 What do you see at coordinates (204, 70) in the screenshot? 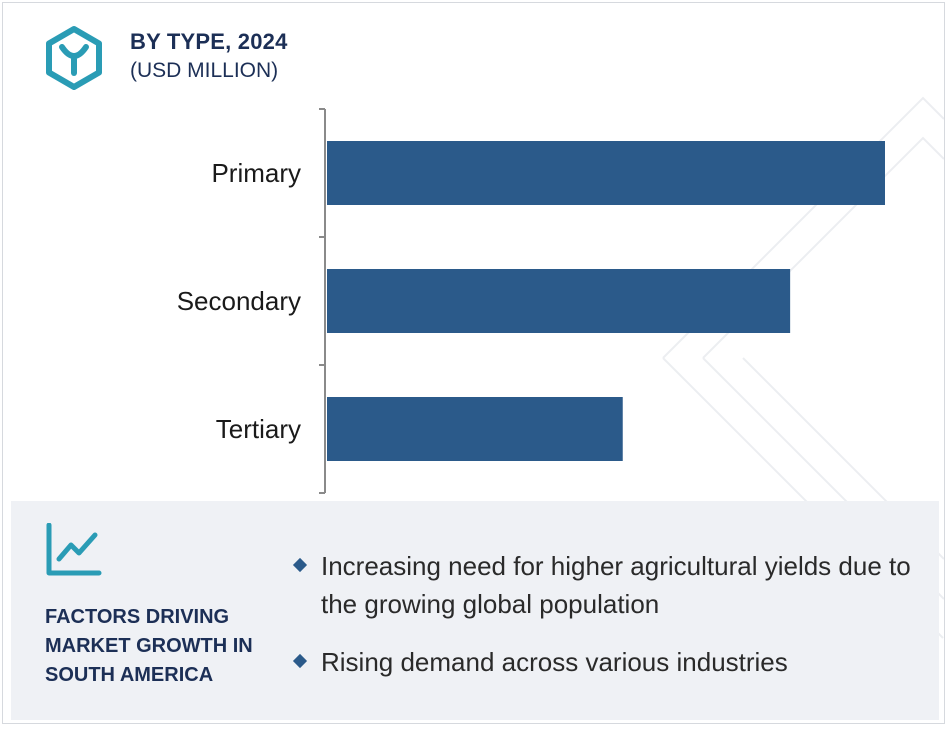
I see `chart-subtitle: (USD MILLION)` at bounding box center [204, 70].